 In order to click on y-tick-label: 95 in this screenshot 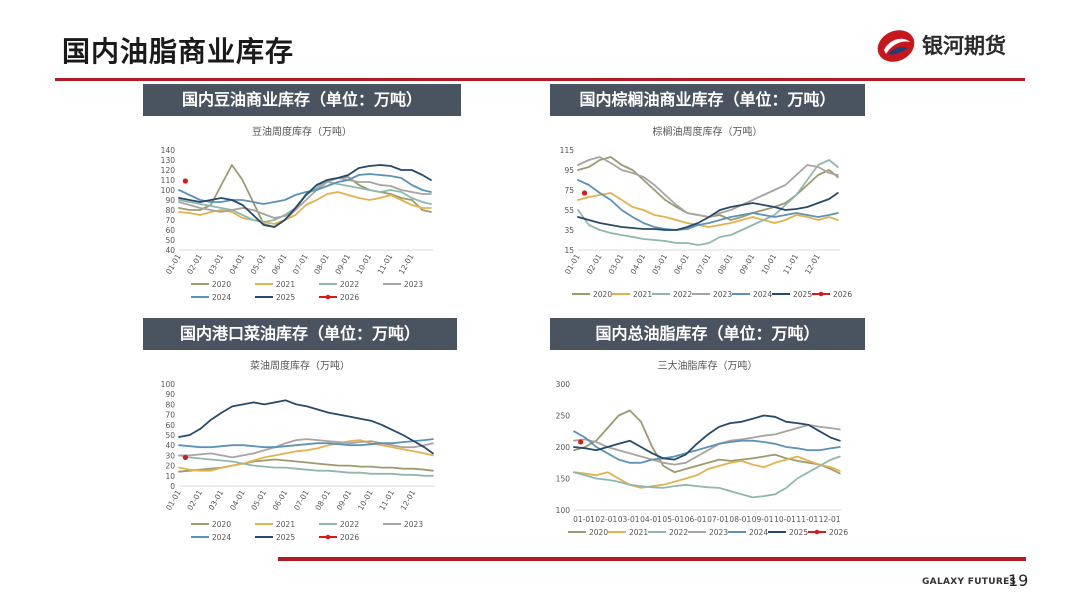, I will do `click(569, 170)`.